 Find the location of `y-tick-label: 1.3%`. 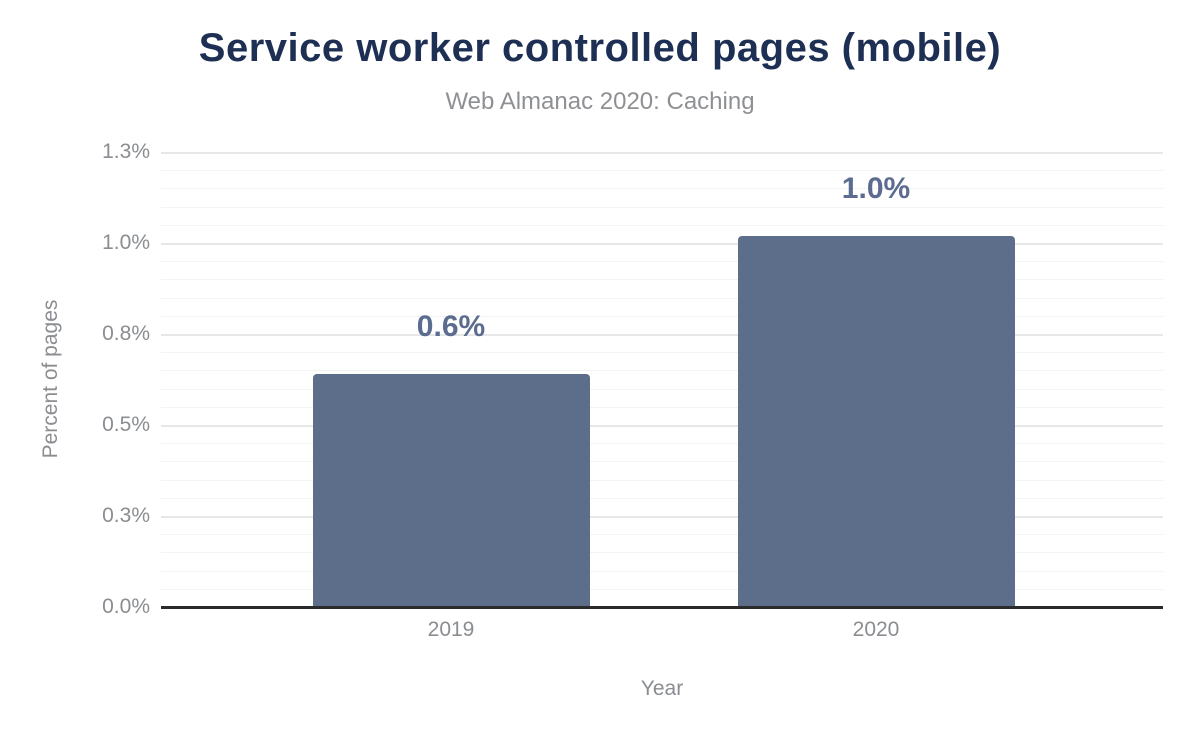

y-tick-label: 1.3% is located at coordinates (126, 151).